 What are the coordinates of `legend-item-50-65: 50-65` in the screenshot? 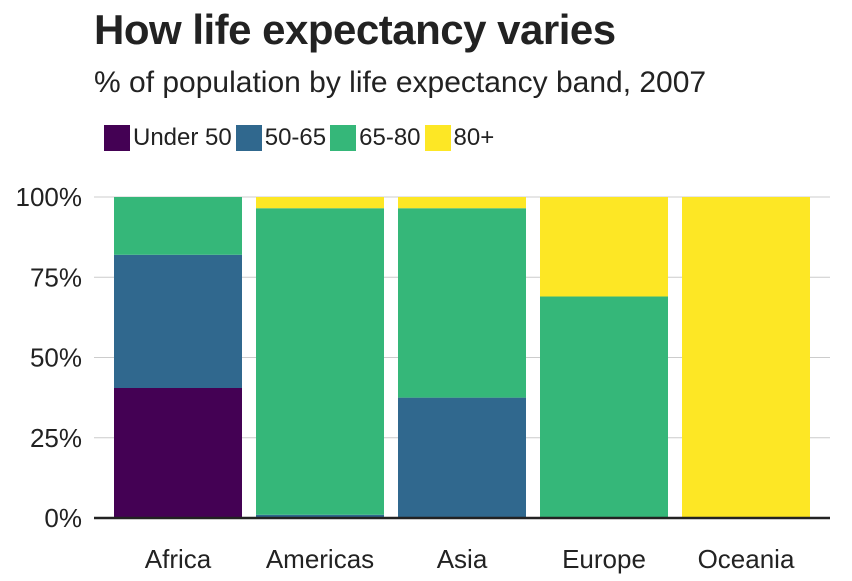 It's located at (281, 138).